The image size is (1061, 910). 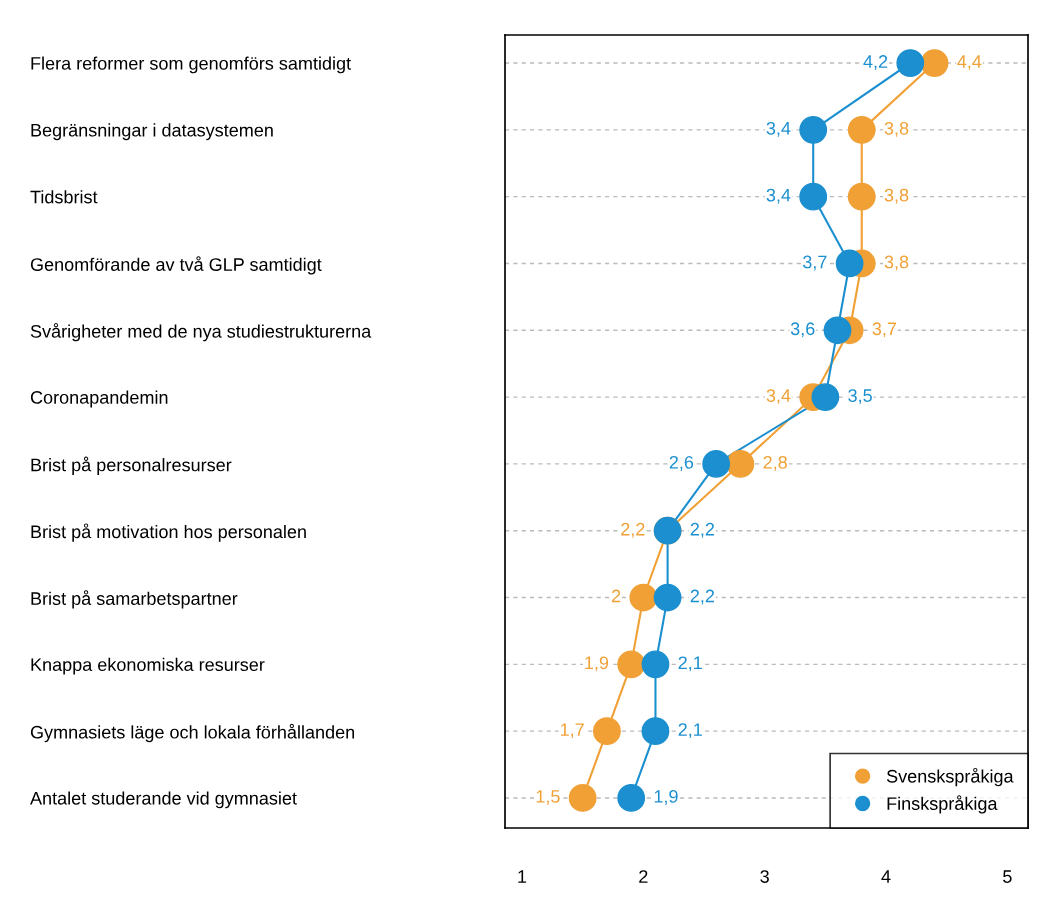 What do you see at coordinates (152, 132) in the screenshot?
I see `y-tick-label: Begränsningar i datasystemen` at bounding box center [152, 132].